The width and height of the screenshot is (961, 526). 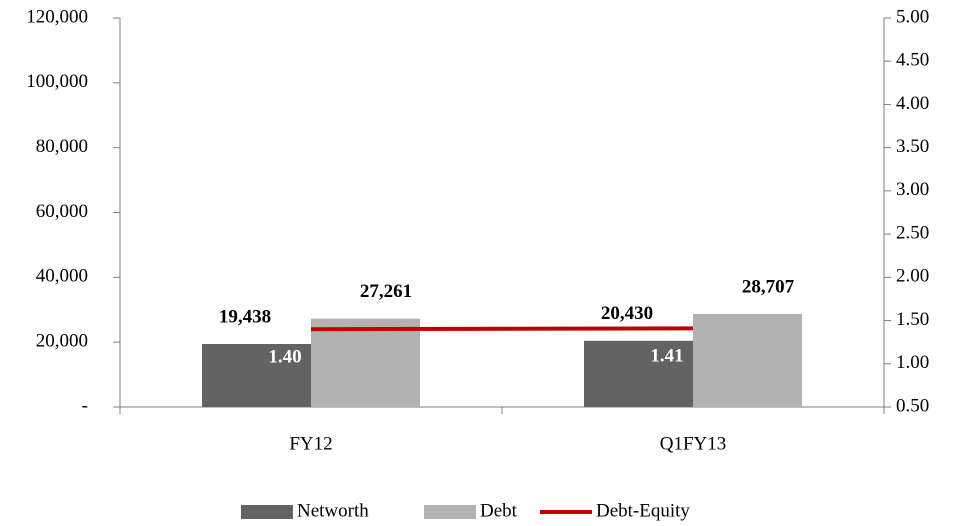 I want to click on y-tick-label: 120,000, so click(x=57, y=16).